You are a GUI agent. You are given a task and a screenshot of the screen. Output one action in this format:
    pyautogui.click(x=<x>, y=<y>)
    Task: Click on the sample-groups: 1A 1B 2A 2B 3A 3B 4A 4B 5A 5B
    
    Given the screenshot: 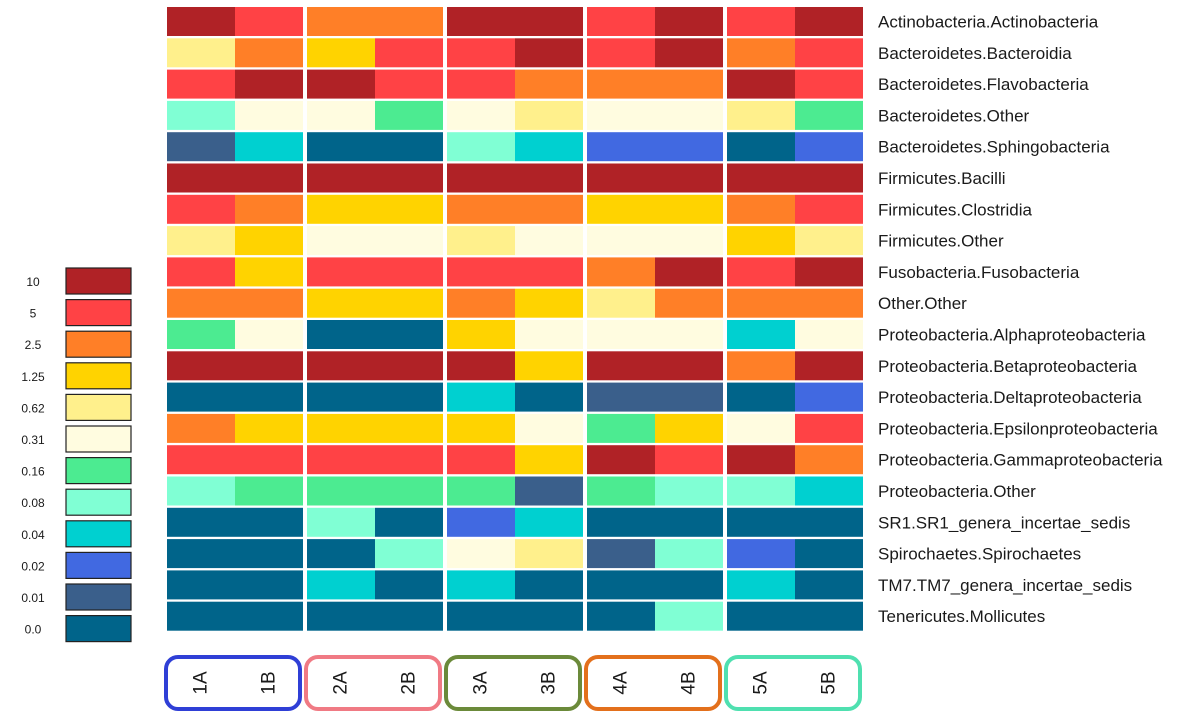 What is the action you would take?
    pyautogui.click(x=513, y=683)
    